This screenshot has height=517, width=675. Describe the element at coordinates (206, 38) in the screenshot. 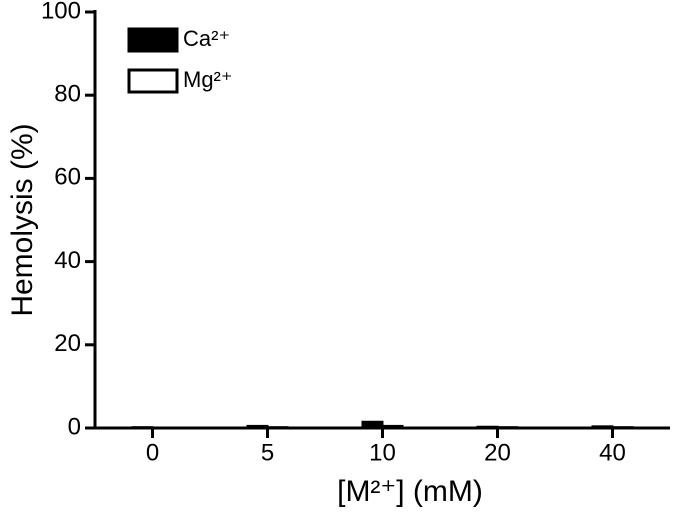

I see `legend-label: Ca²⁺` at that location.